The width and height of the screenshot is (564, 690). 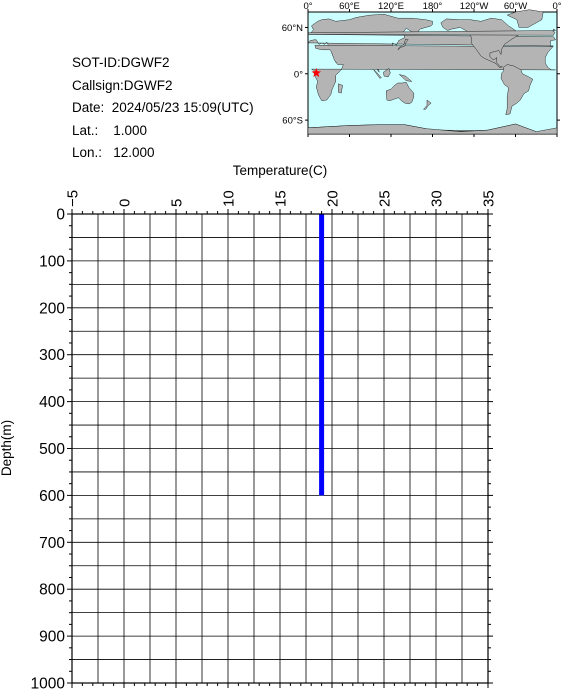 I want to click on map-longitude-label: 120°E, so click(x=391, y=6).